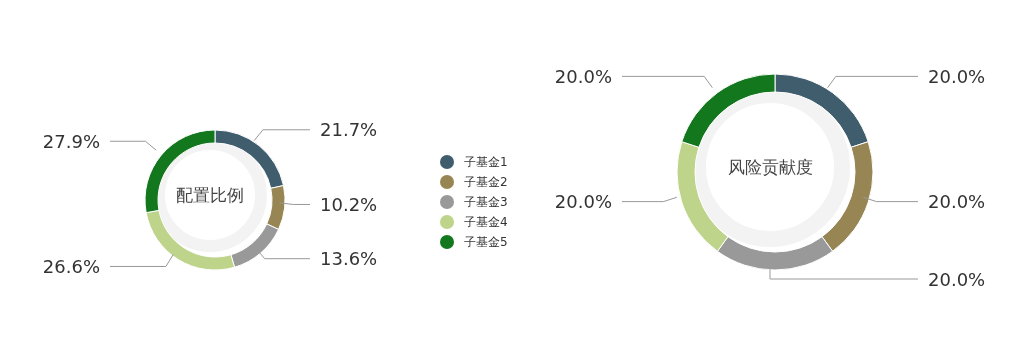  What do you see at coordinates (486, 222) in the screenshot?
I see `legend-label: 子基金4` at bounding box center [486, 222].